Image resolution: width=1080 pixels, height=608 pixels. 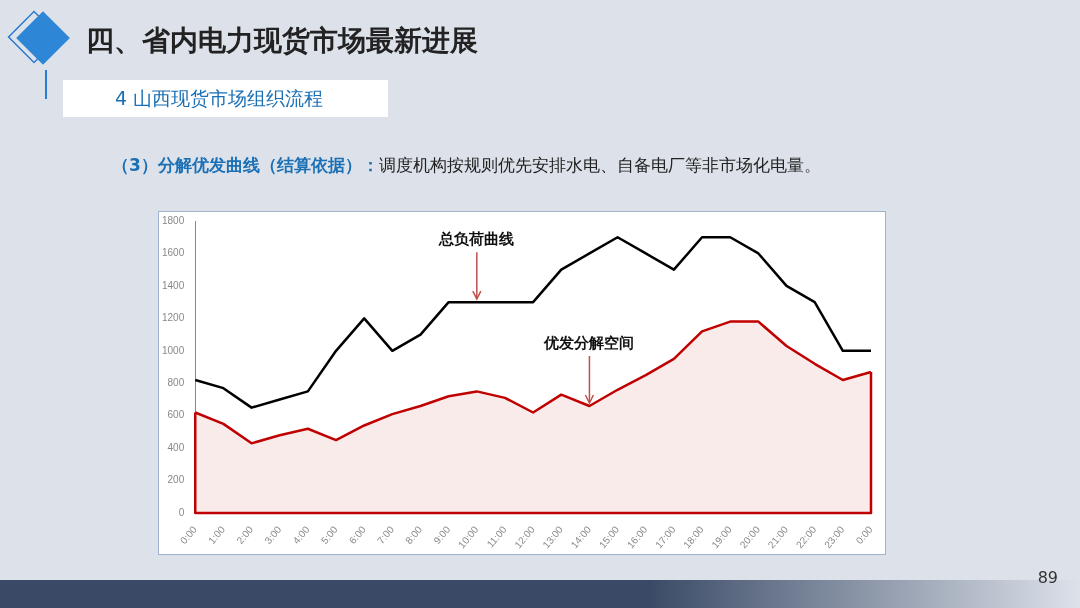 What do you see at coordinates (173, 285) in the screenshot?
I see `y-tick-label: 1400` at bounding box center [173, 285].